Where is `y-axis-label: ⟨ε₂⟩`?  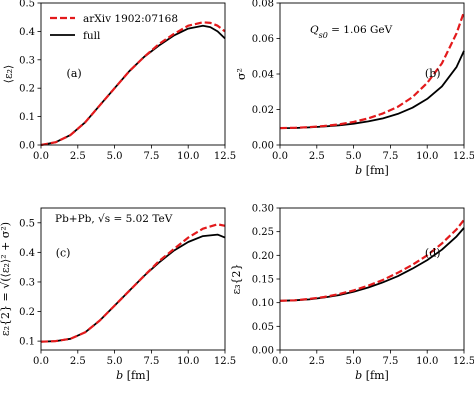 y-axis-label: ⟨ε₂⟩ is located at coordinates (8, 74).